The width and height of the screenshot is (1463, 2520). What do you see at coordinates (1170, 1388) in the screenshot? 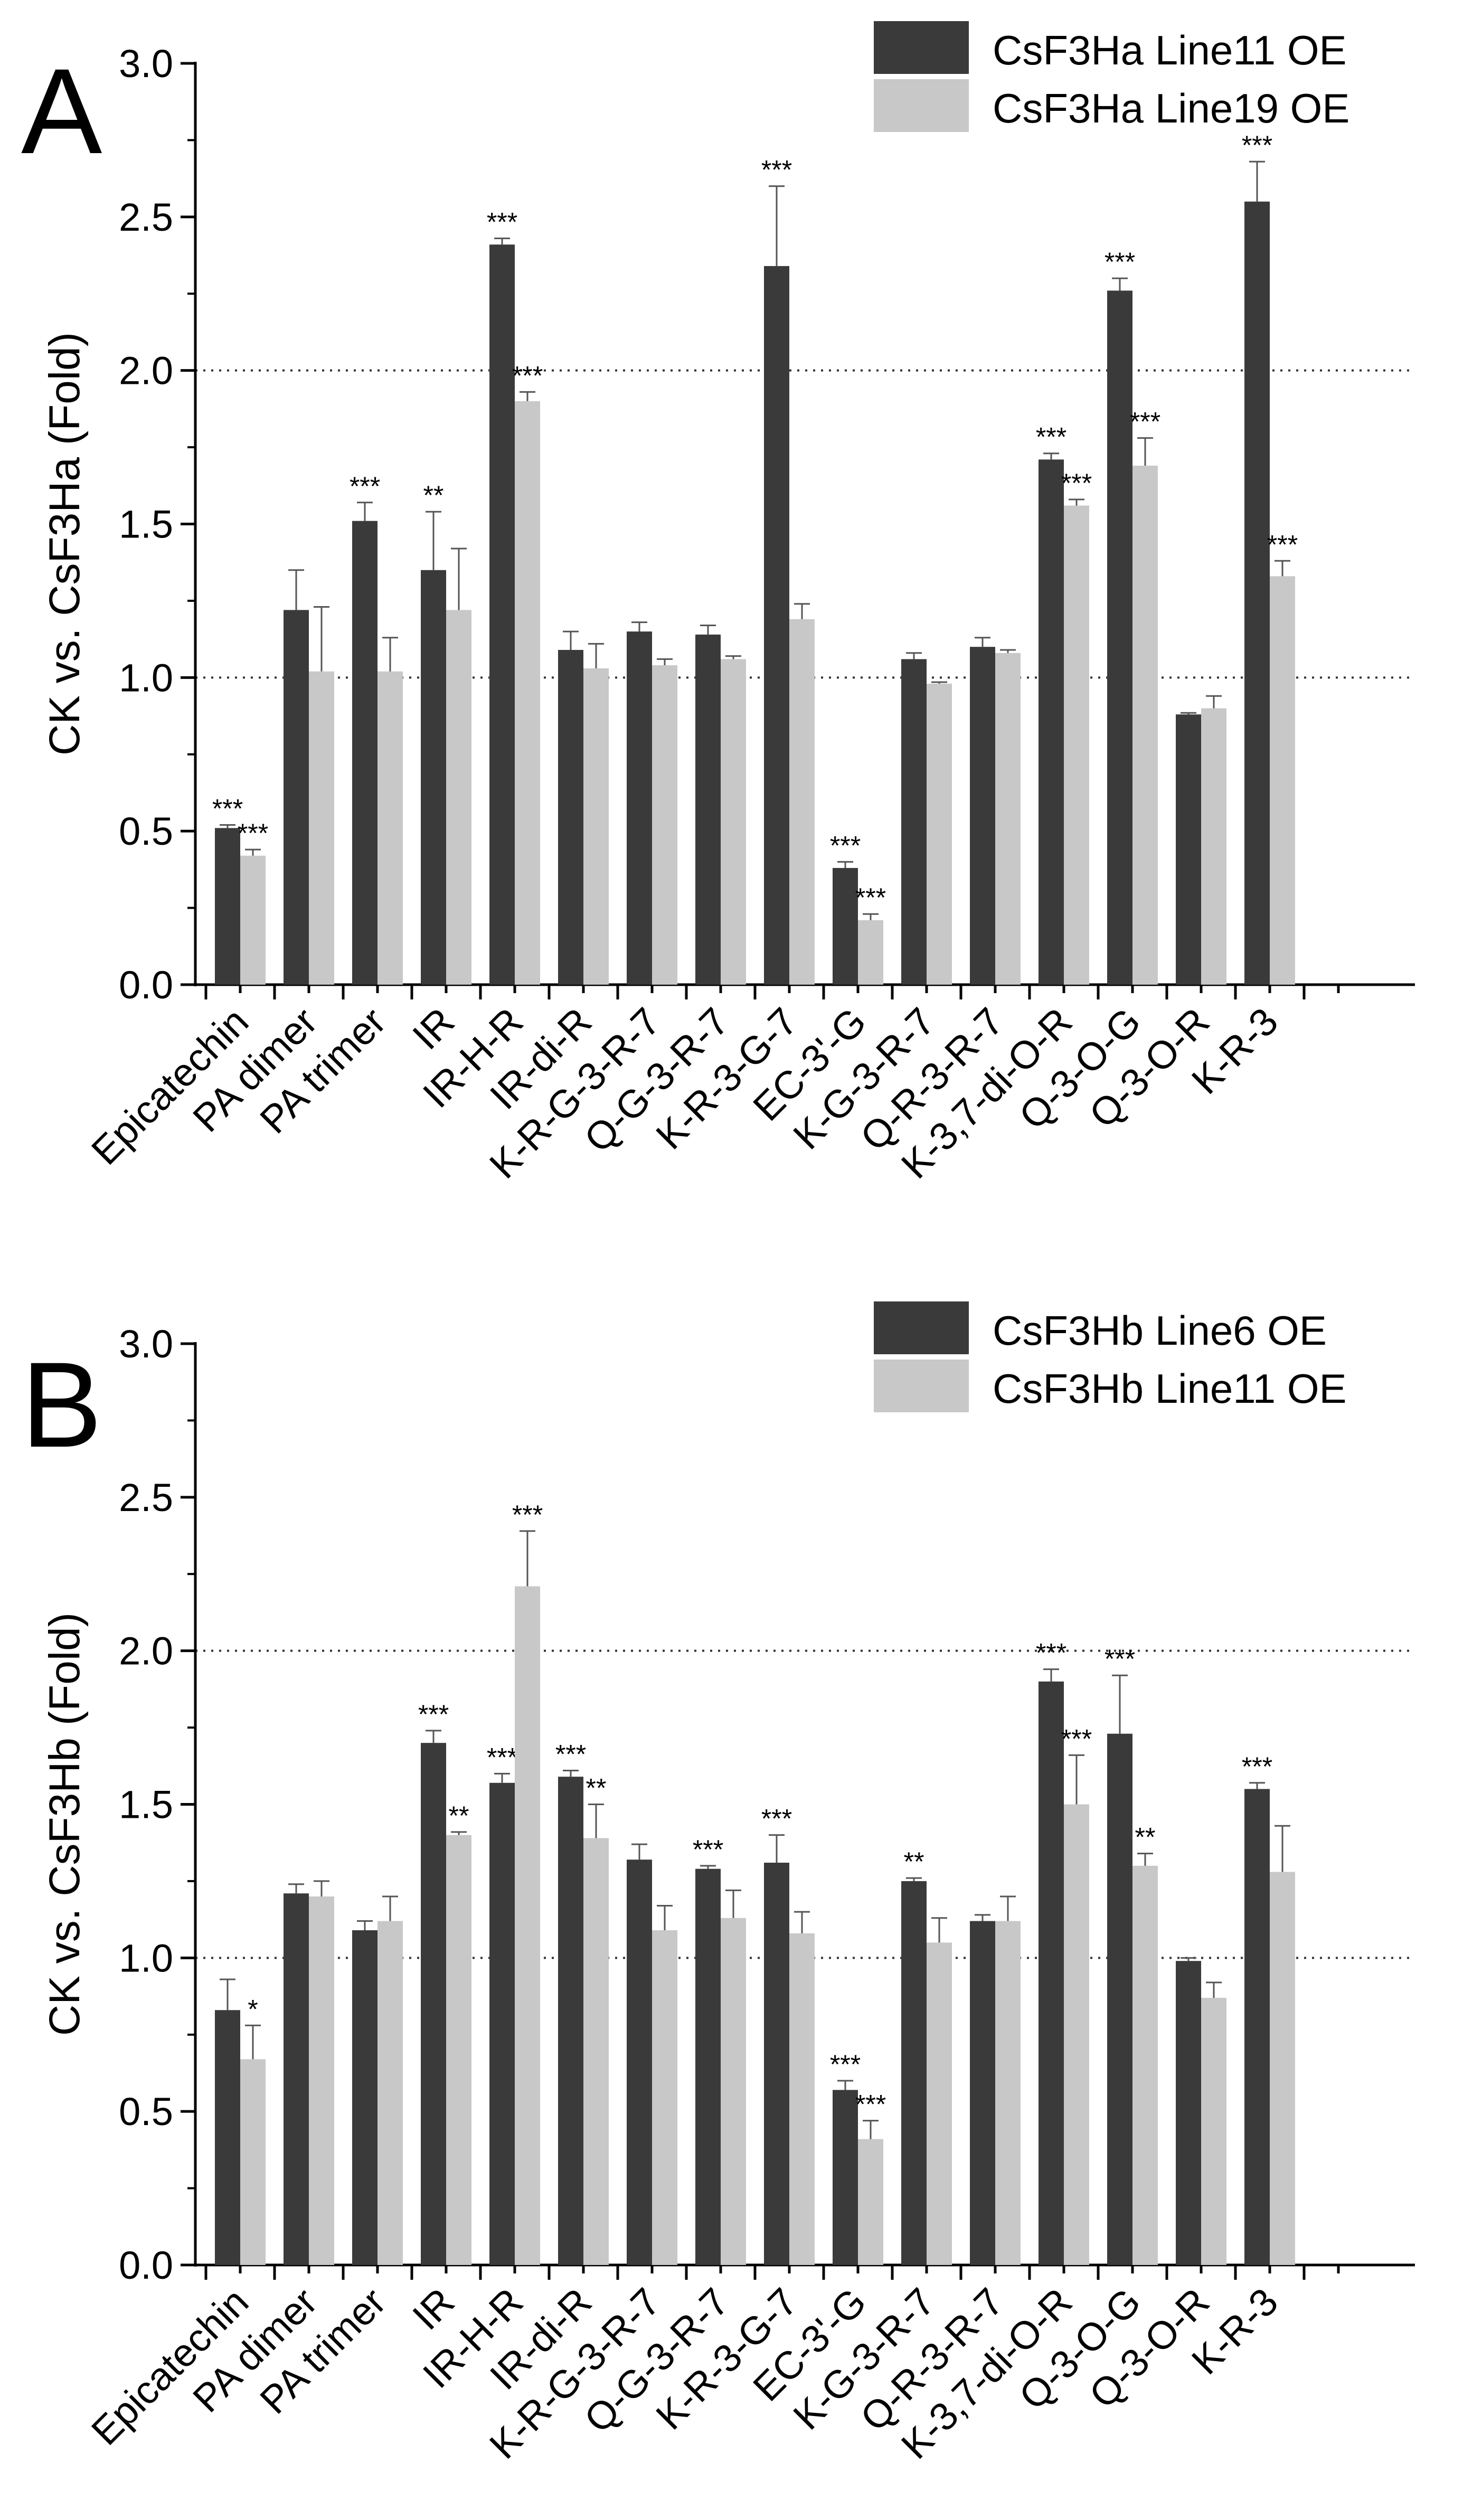
I see `legend-label-series-2: CsF3Hb Line11 OE` at bounding box center [1170, 1388].